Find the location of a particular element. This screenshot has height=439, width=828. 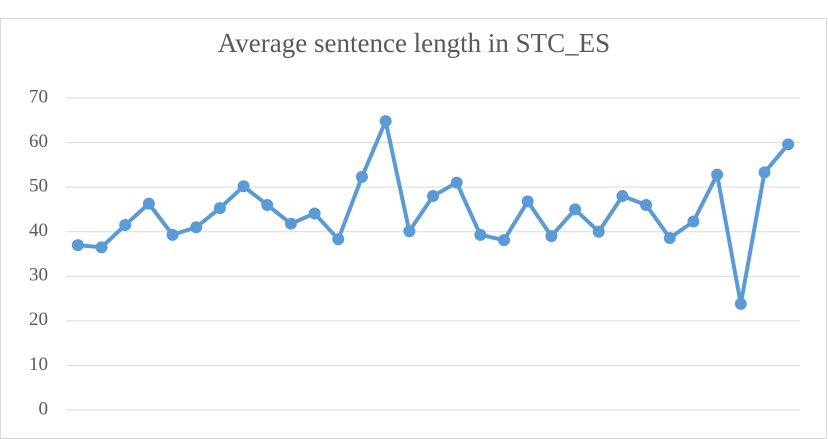

y-tick-label: 40 is located at coordinates (38, 230).